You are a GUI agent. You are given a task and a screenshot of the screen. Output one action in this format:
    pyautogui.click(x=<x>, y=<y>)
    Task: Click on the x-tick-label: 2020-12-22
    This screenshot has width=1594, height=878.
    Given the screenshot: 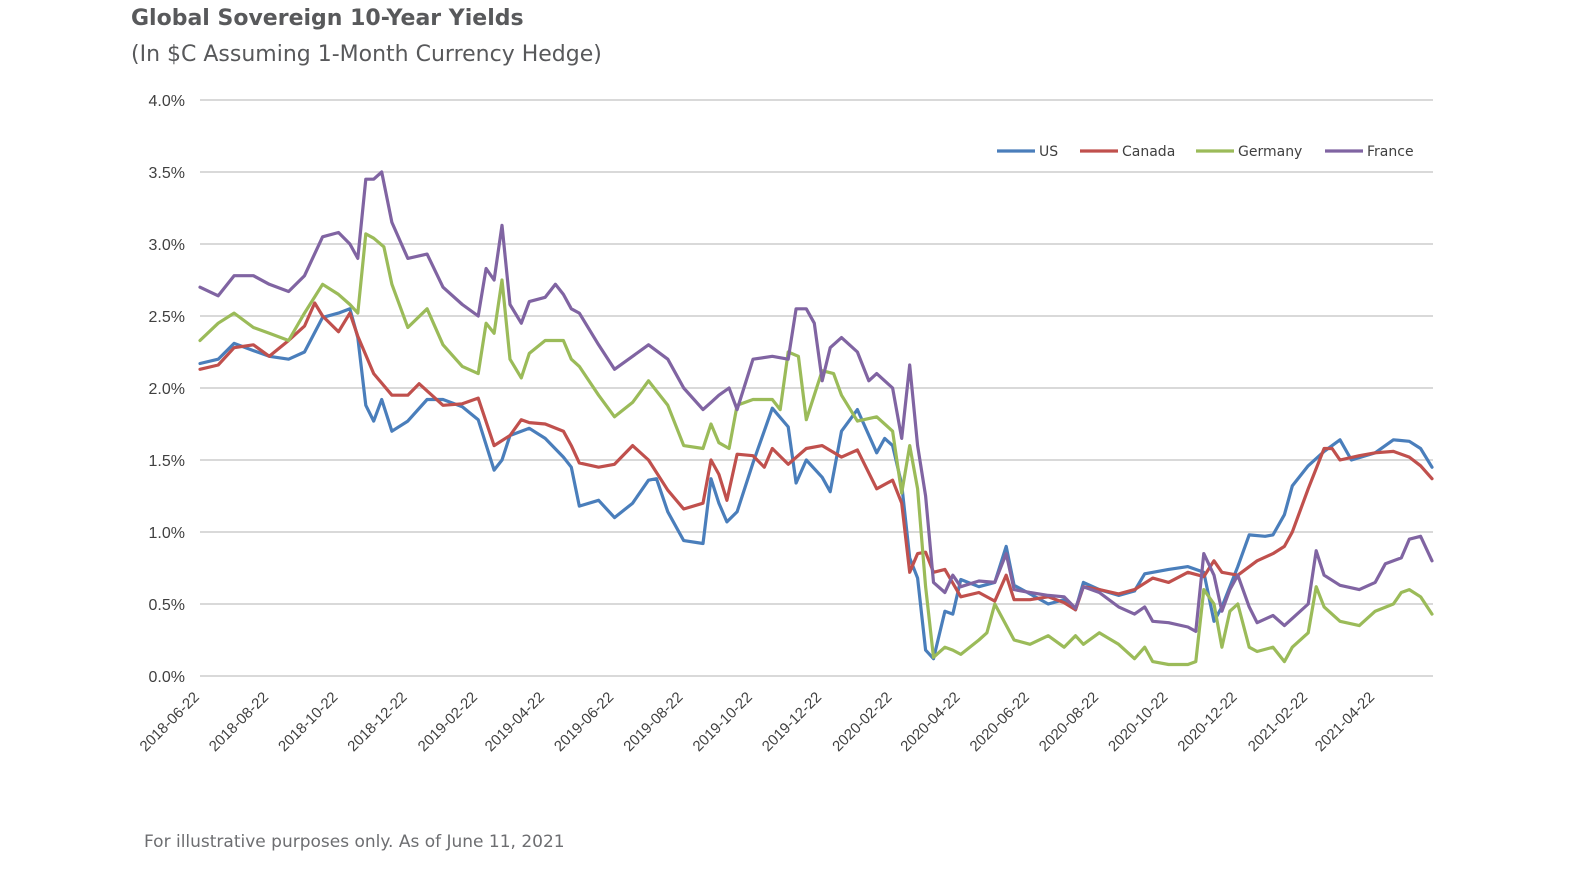 What is the action you would take?
    pyautogui.click(x=1207, y=722)
    